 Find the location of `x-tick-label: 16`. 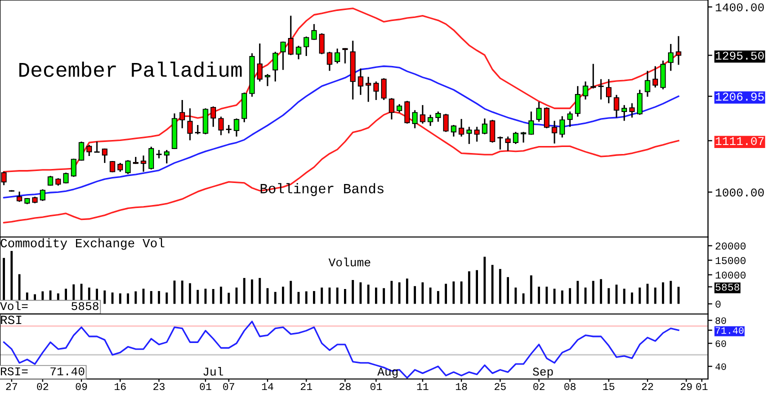

x-tick-label: 16 is located at coordinates (120, 386).